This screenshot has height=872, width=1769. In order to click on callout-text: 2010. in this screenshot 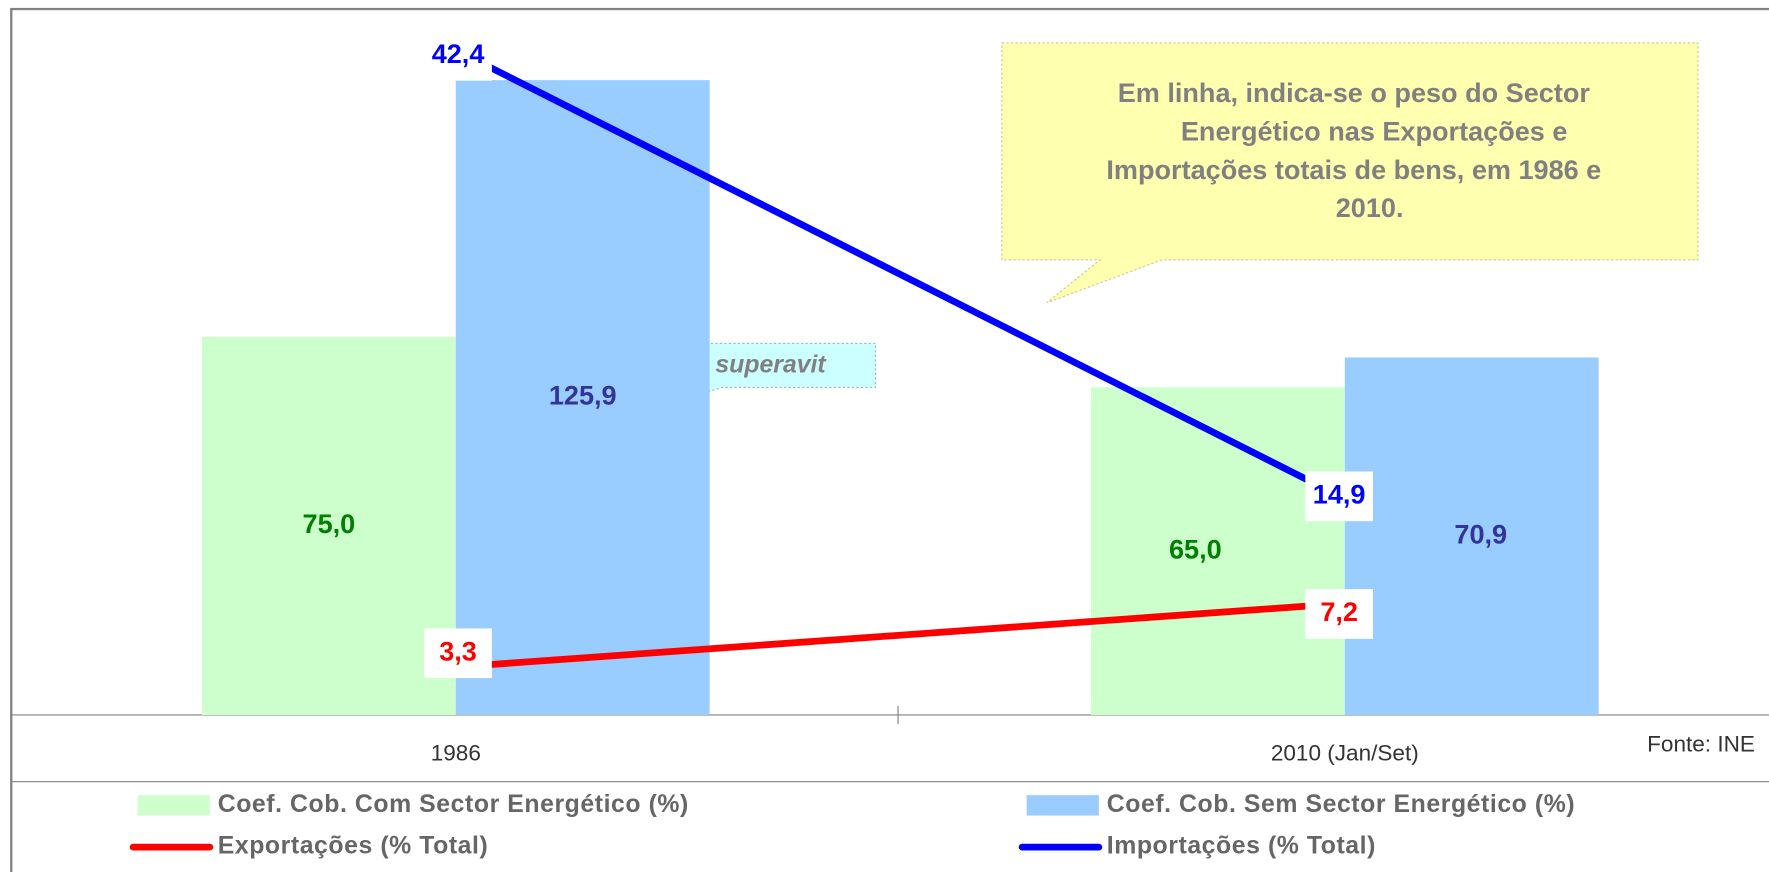, I will do `click(1370, 207)`.